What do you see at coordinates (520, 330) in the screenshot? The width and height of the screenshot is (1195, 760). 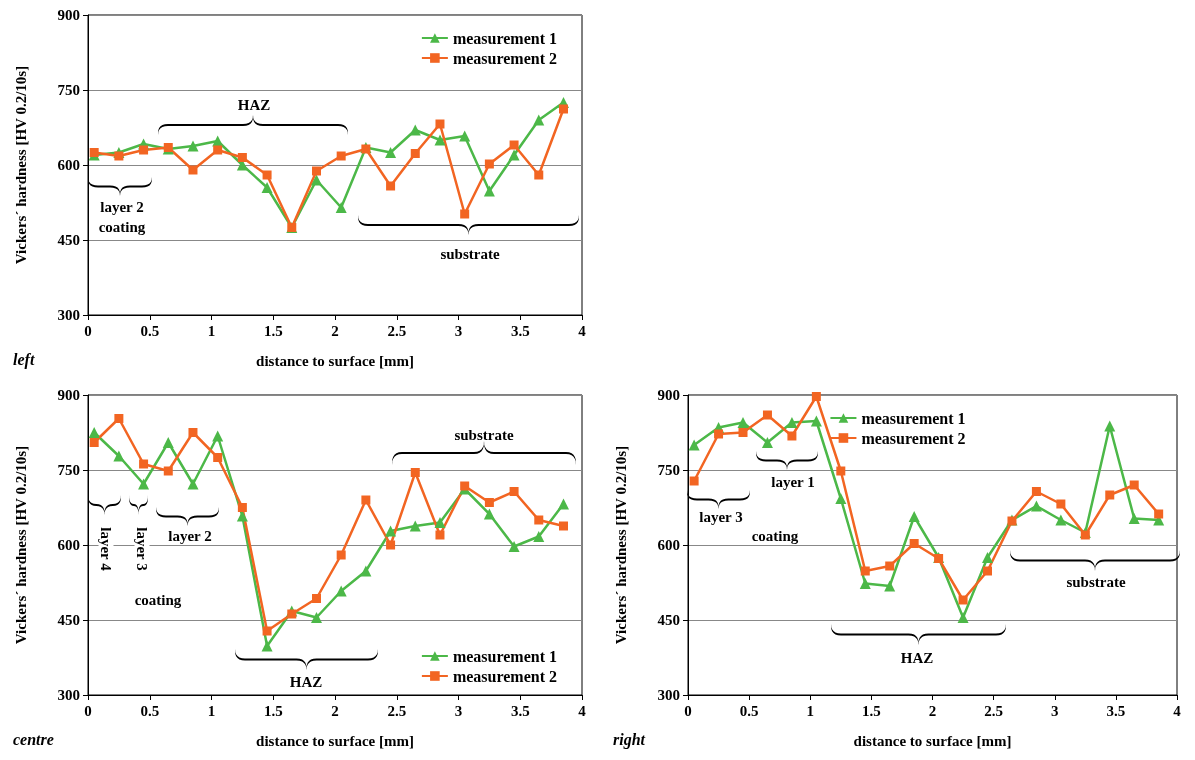 I see `x-tick-label: 3.5` at bounding box center [520, 330].